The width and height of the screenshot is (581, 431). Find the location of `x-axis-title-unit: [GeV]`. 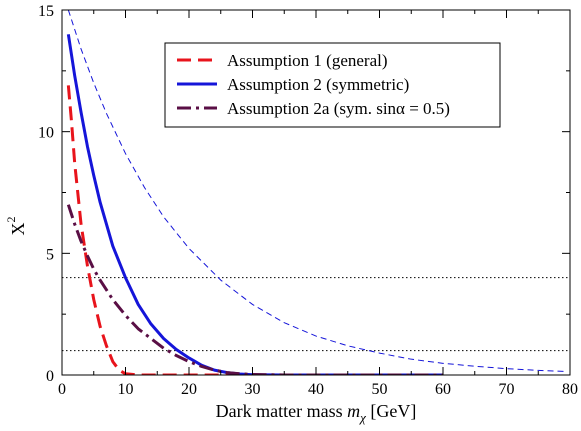

x-axis-title-unit: [GeV] is located at coordinates (393, 411).